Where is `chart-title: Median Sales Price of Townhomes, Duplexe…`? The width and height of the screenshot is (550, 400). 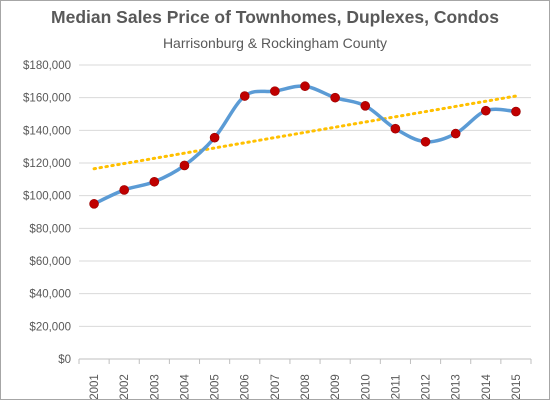 chart-title: Median Sales Price of Townhomes, Duplexe… is located at coordinates (275, 17).